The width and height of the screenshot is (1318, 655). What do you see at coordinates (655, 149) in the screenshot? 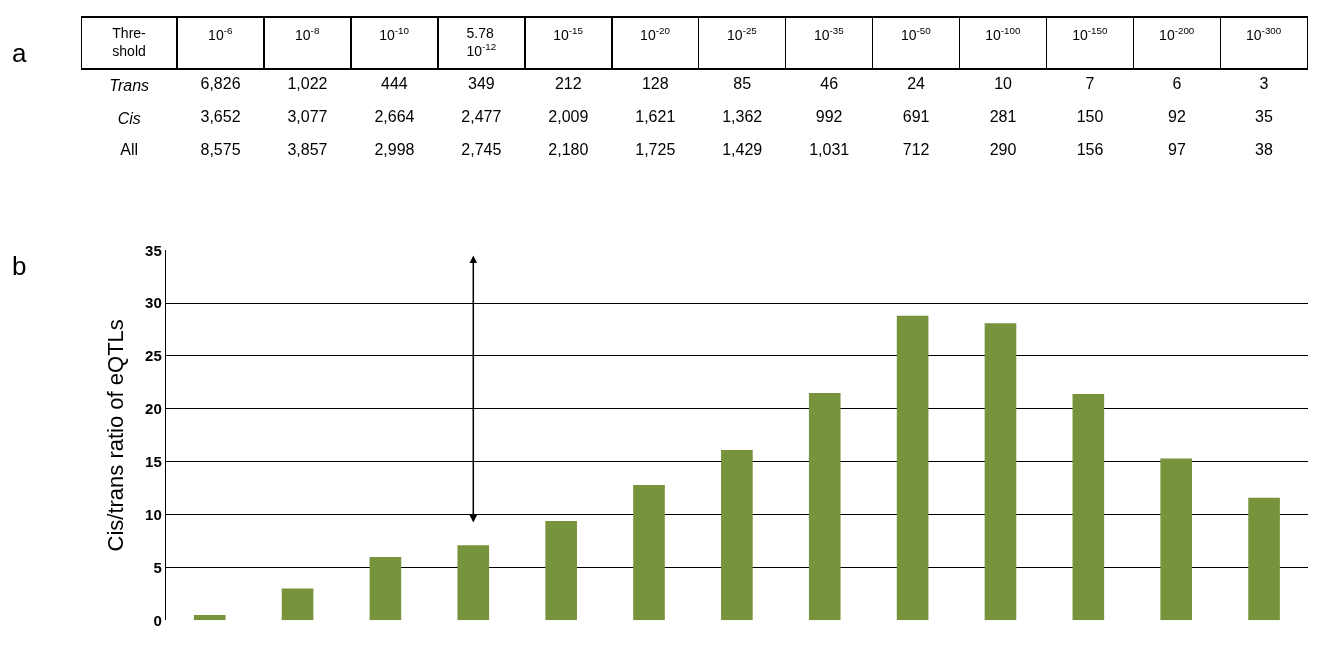
I see `text: 1,725` at bounding box center [655, 149].